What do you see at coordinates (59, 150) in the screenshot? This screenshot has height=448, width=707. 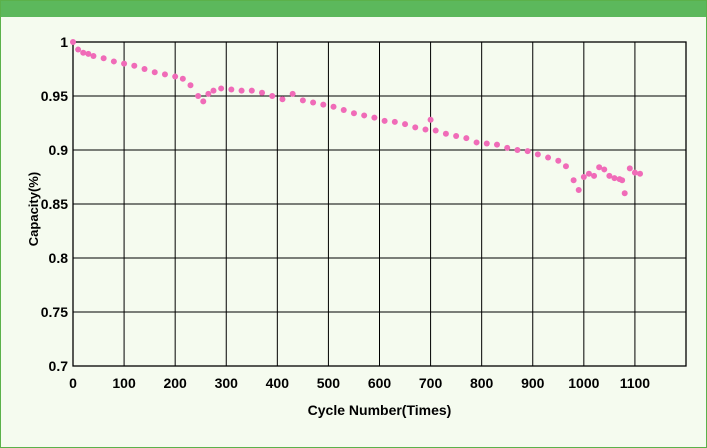 I see `y-tick-label: 0.9` at bounding box center [59, 150].